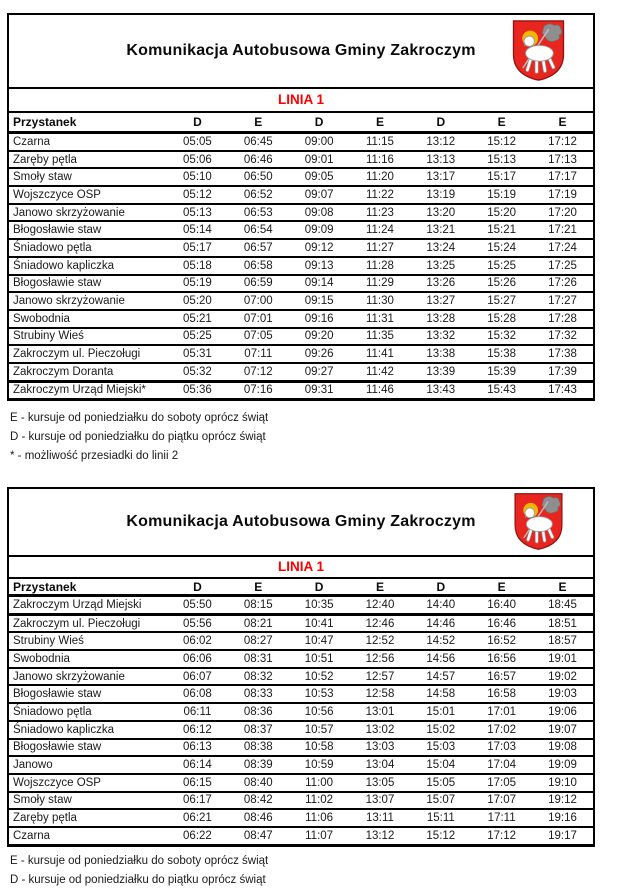  What do you see at coordinates (380, 194) in the screenshot?
I see `time-cell: 11:22` at bounding box center [380, 194].